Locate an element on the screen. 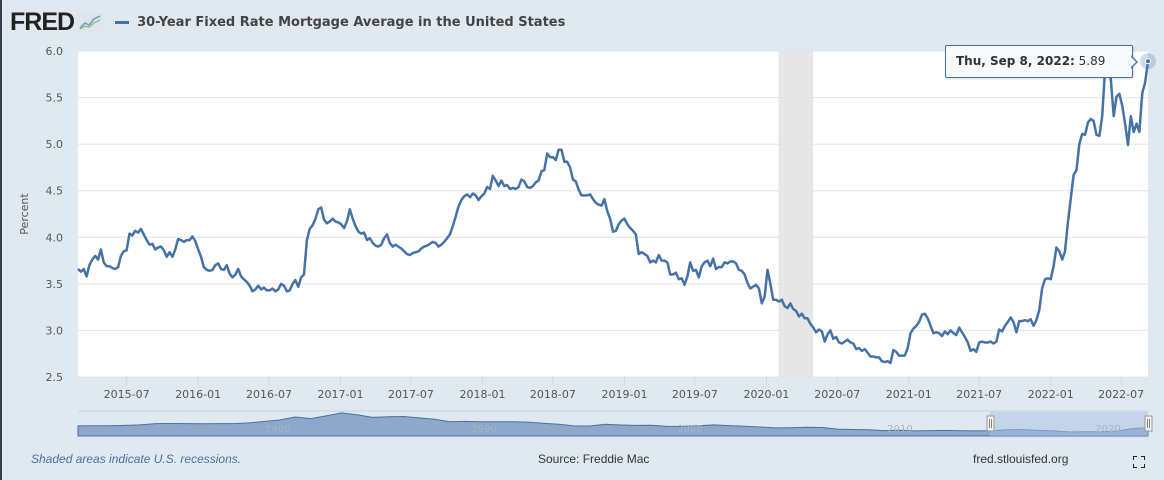 The width and height of the screenshot is (1164, 480). x-tick-label: 2018-07 is located at coordinates (553, 394).